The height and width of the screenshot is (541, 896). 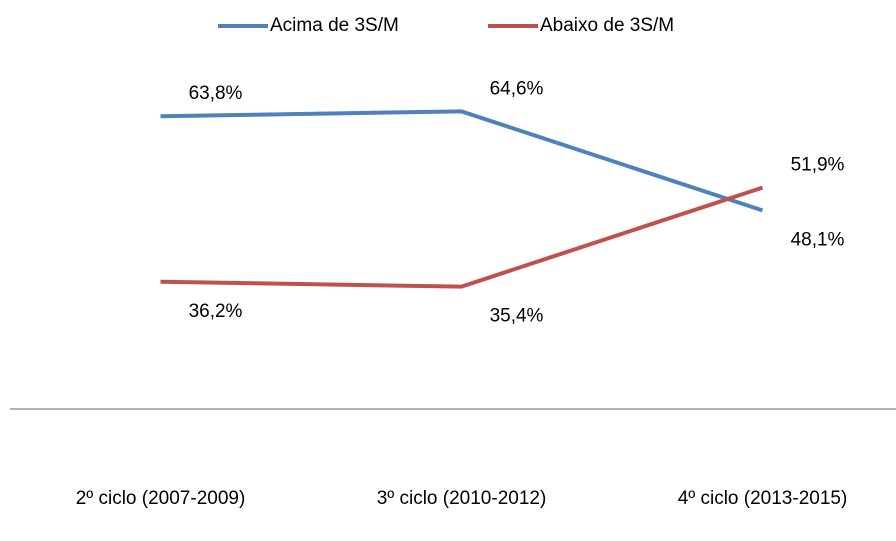 I want to click on data-label: 36,2%, so click(x=216, y=311).